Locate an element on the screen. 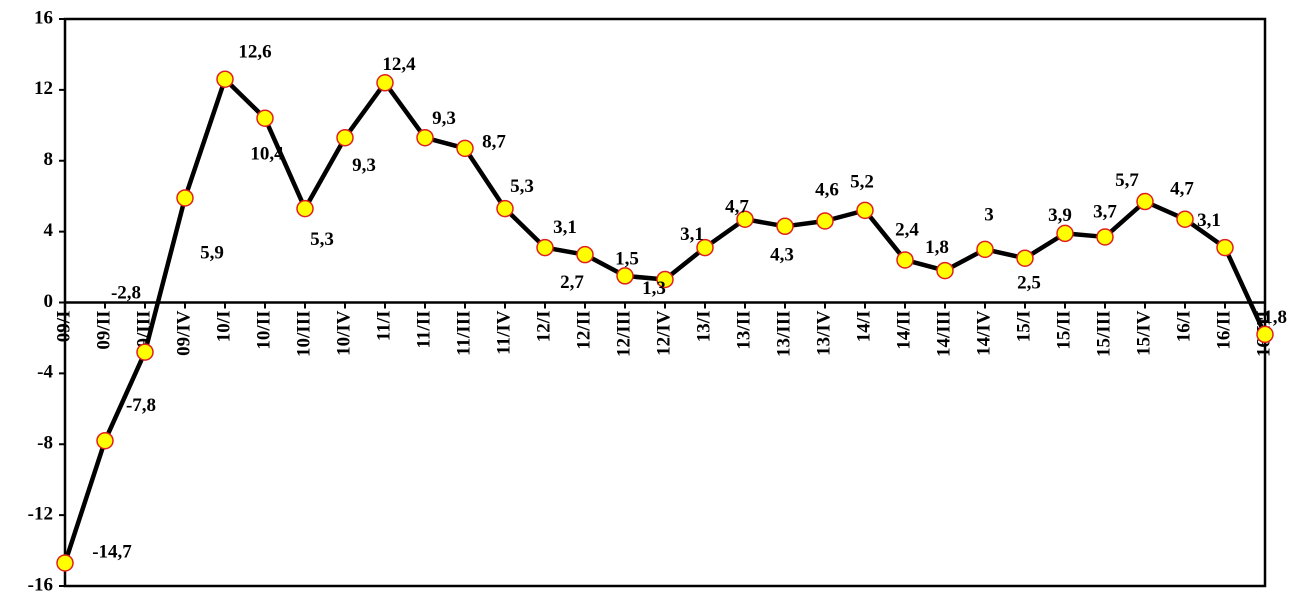 The height and width of the screenshot is (598, 1300). data-label: 3,7 is located at coordinates (1105, 211).